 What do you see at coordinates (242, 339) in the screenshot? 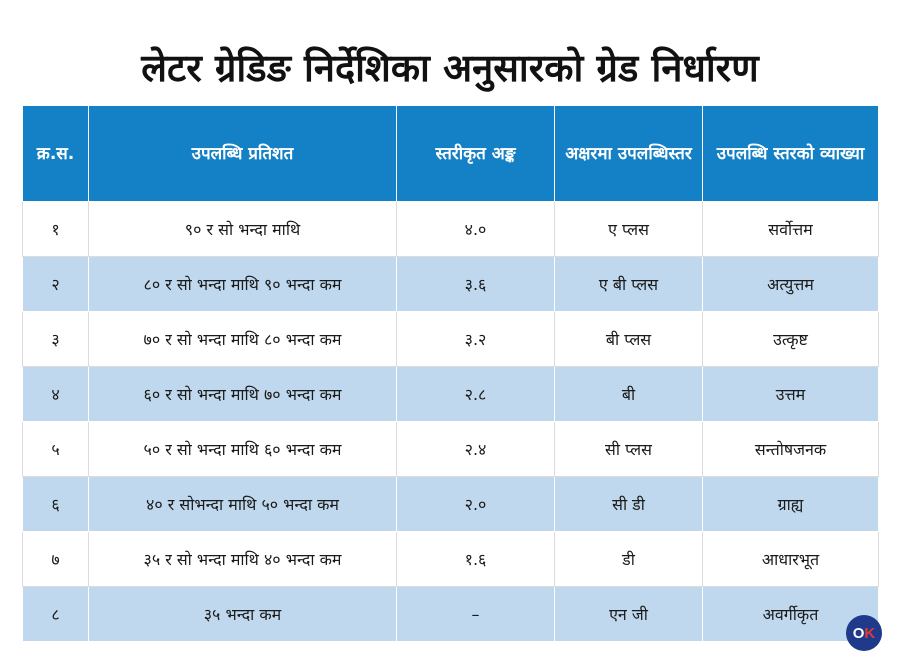
I see `cell-percentage: ७० र सो भन्दा माथि ८० भन्दा कम` at bounding box center [242, 339].